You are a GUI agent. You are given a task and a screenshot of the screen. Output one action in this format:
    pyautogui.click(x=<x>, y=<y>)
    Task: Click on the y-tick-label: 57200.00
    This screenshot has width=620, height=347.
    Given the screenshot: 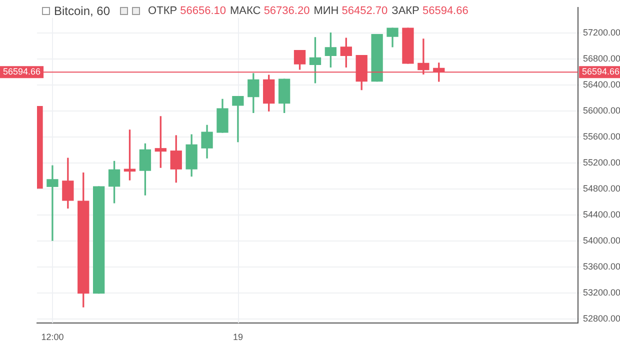 What is the action you would take?
    pyautogui.click(x=601, y=32)
    